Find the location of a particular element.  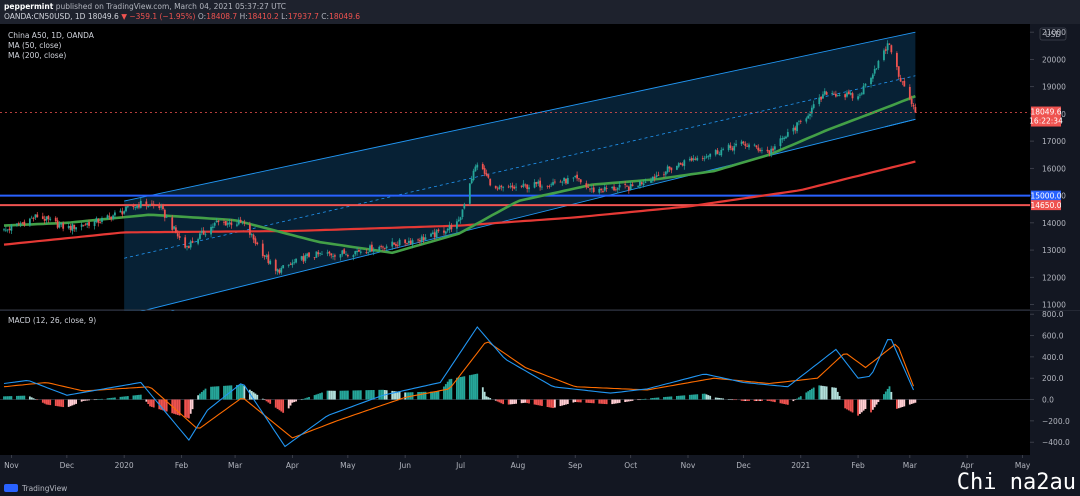

symbol-label: OANDA:CN50USD, 1D is located at coordinates (45, 16).